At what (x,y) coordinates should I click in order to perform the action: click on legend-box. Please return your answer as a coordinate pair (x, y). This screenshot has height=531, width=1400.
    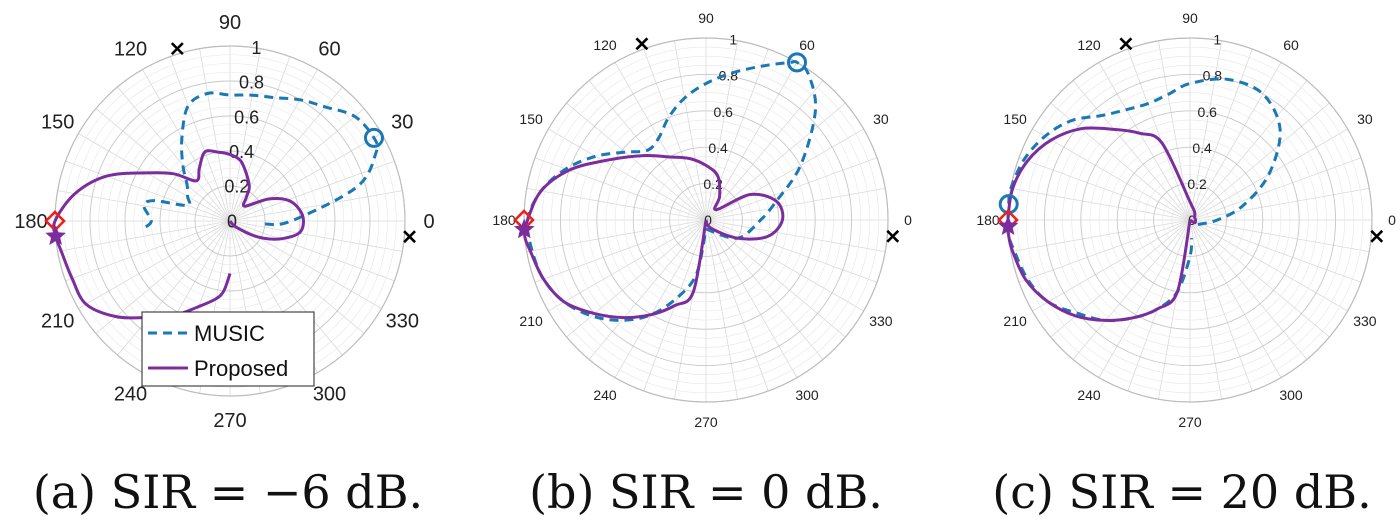
    Looking at the image, I should click on (228, 349).